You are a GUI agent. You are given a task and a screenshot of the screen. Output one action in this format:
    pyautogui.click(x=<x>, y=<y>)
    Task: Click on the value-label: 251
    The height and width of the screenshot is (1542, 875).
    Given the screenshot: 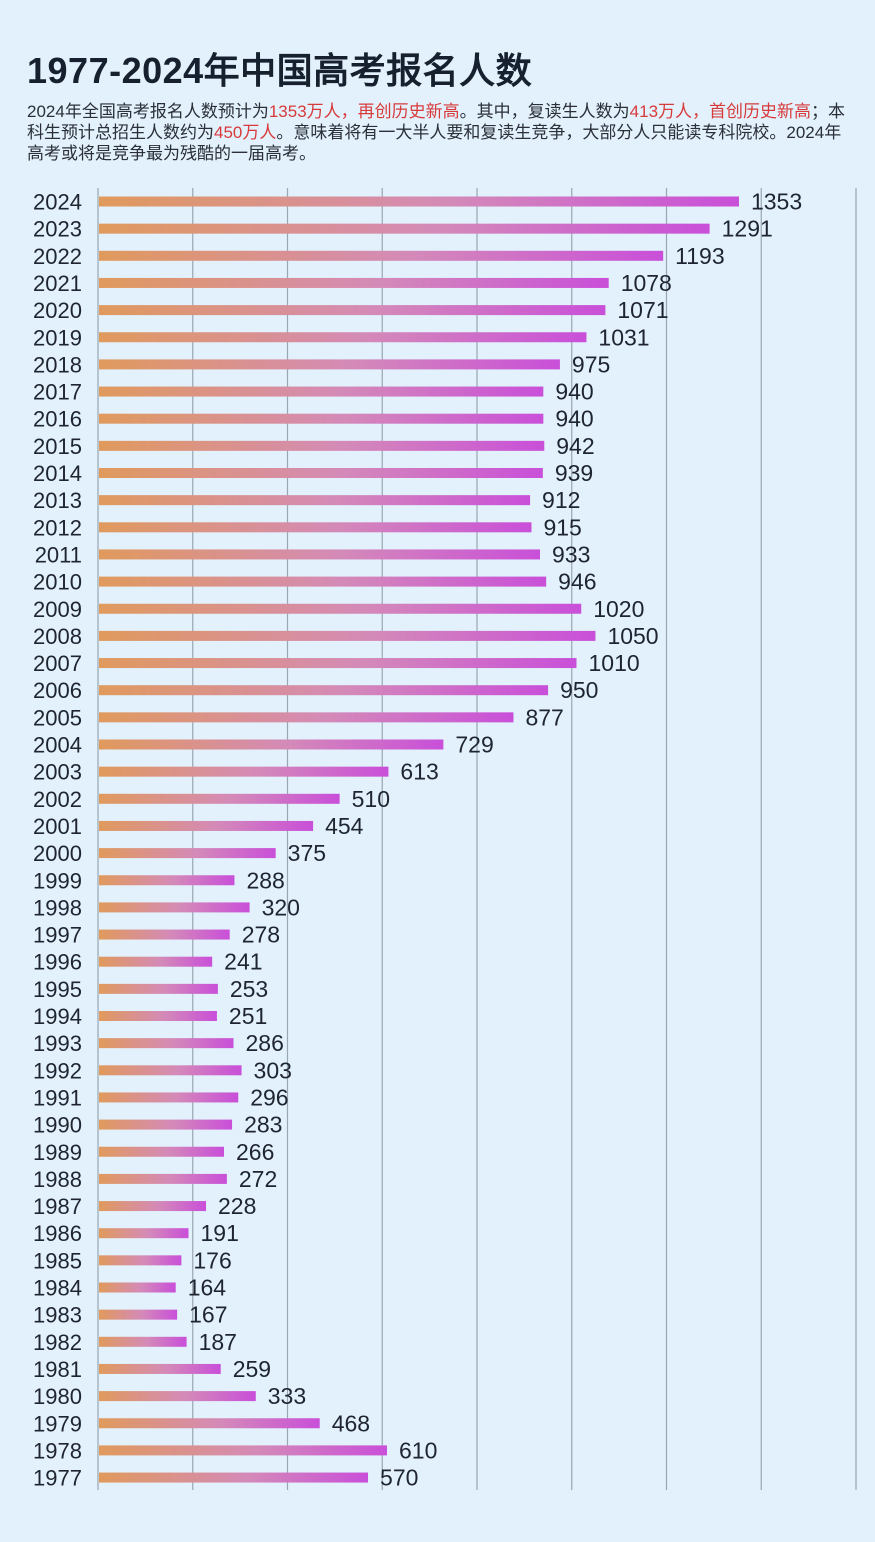 What is the action you would take?
    pyautogui.click(x=248, y=1016)
    